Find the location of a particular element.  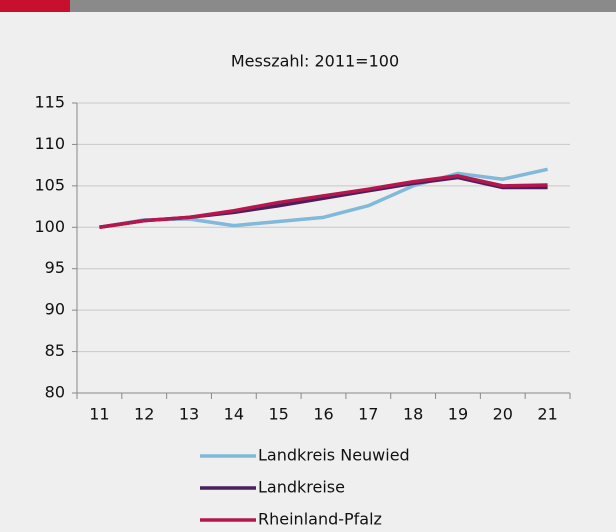

y-tick-label: 90 is located at coordinates (55, 309).